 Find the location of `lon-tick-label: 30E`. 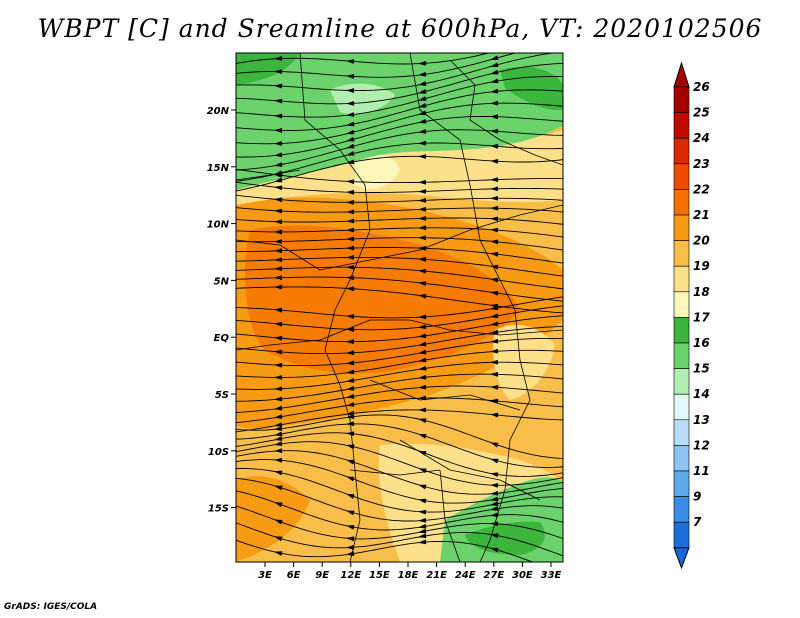

lon-tick-label: 30E is located at coordinates (522, 575).